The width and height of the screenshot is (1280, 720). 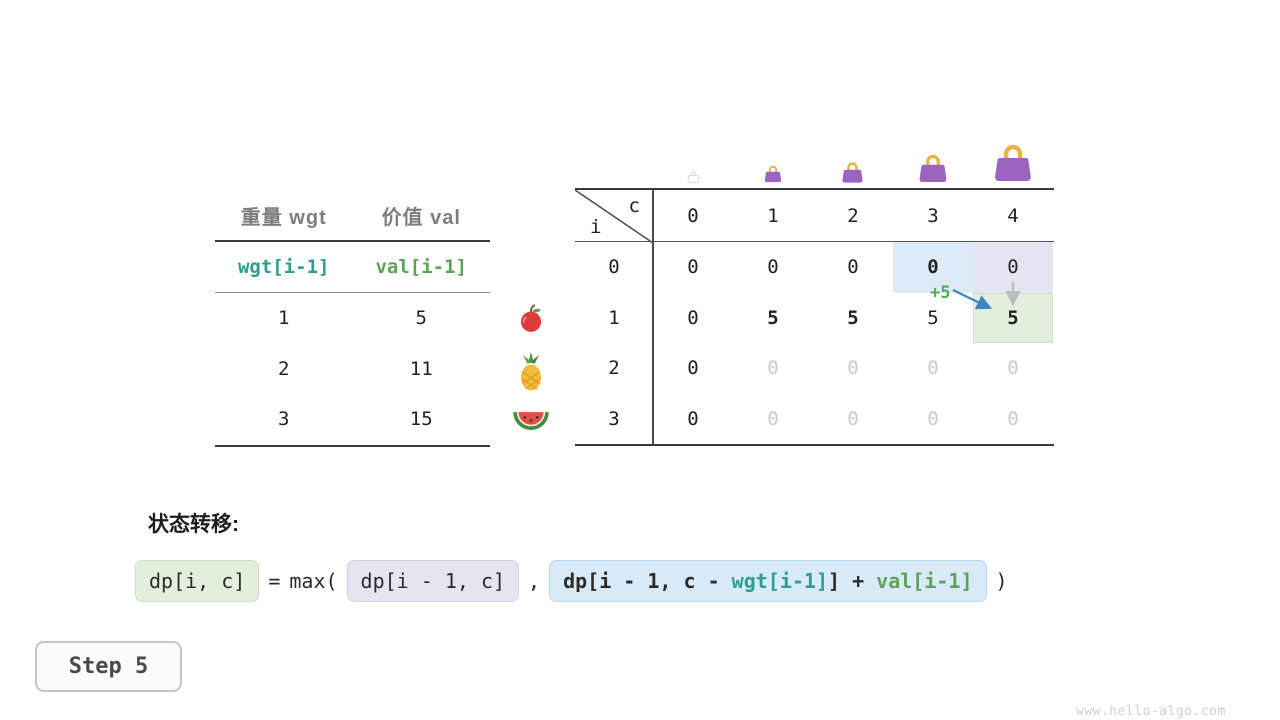 What do you see at coordinates (773, 317) in the screenshot?
I see `dp-cell-1-1: 5` at bounding box center [773, 317].